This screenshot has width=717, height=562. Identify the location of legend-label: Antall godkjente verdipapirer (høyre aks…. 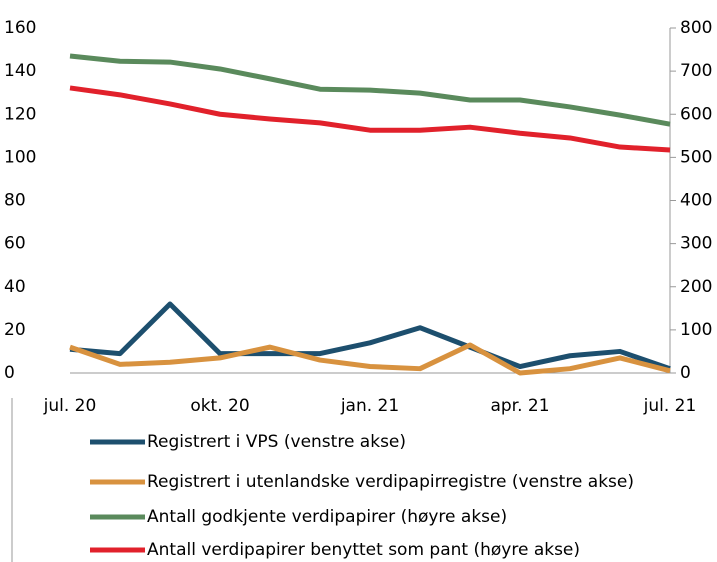
(327, 517).